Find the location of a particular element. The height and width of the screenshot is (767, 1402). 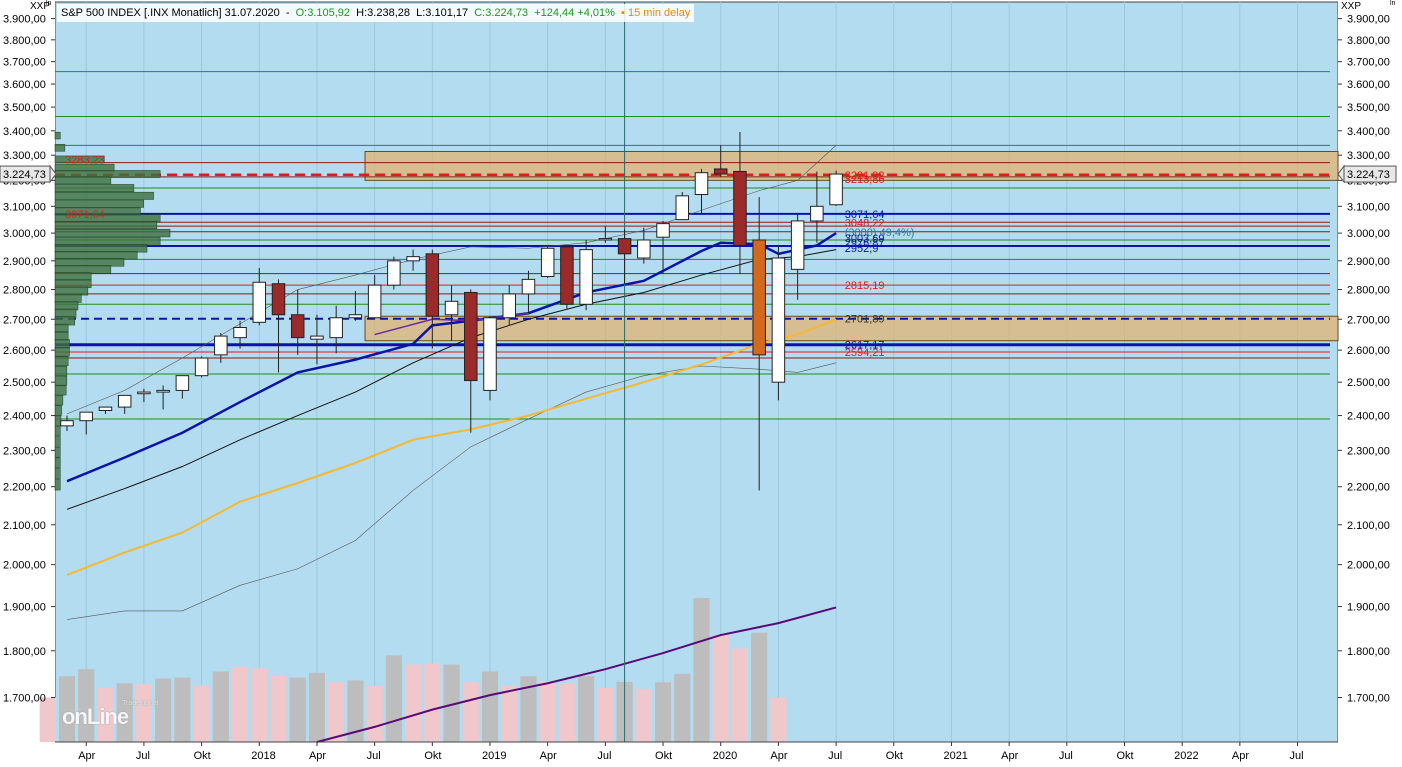

ohlc-high: H:3.238,28 is located at coordinates (385, 13).